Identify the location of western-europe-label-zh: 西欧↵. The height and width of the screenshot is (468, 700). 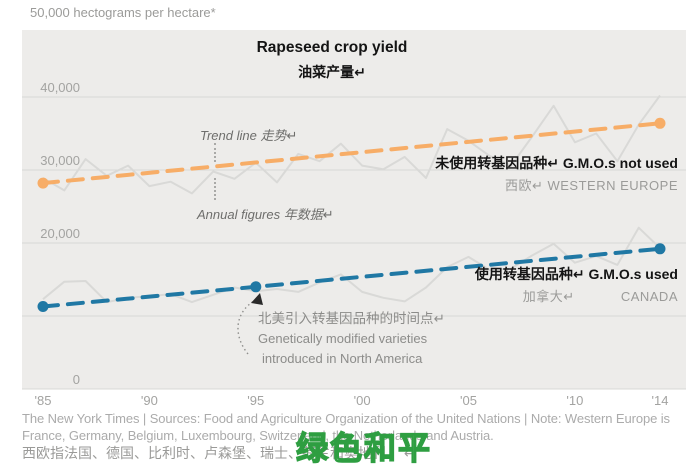
(524, 185).